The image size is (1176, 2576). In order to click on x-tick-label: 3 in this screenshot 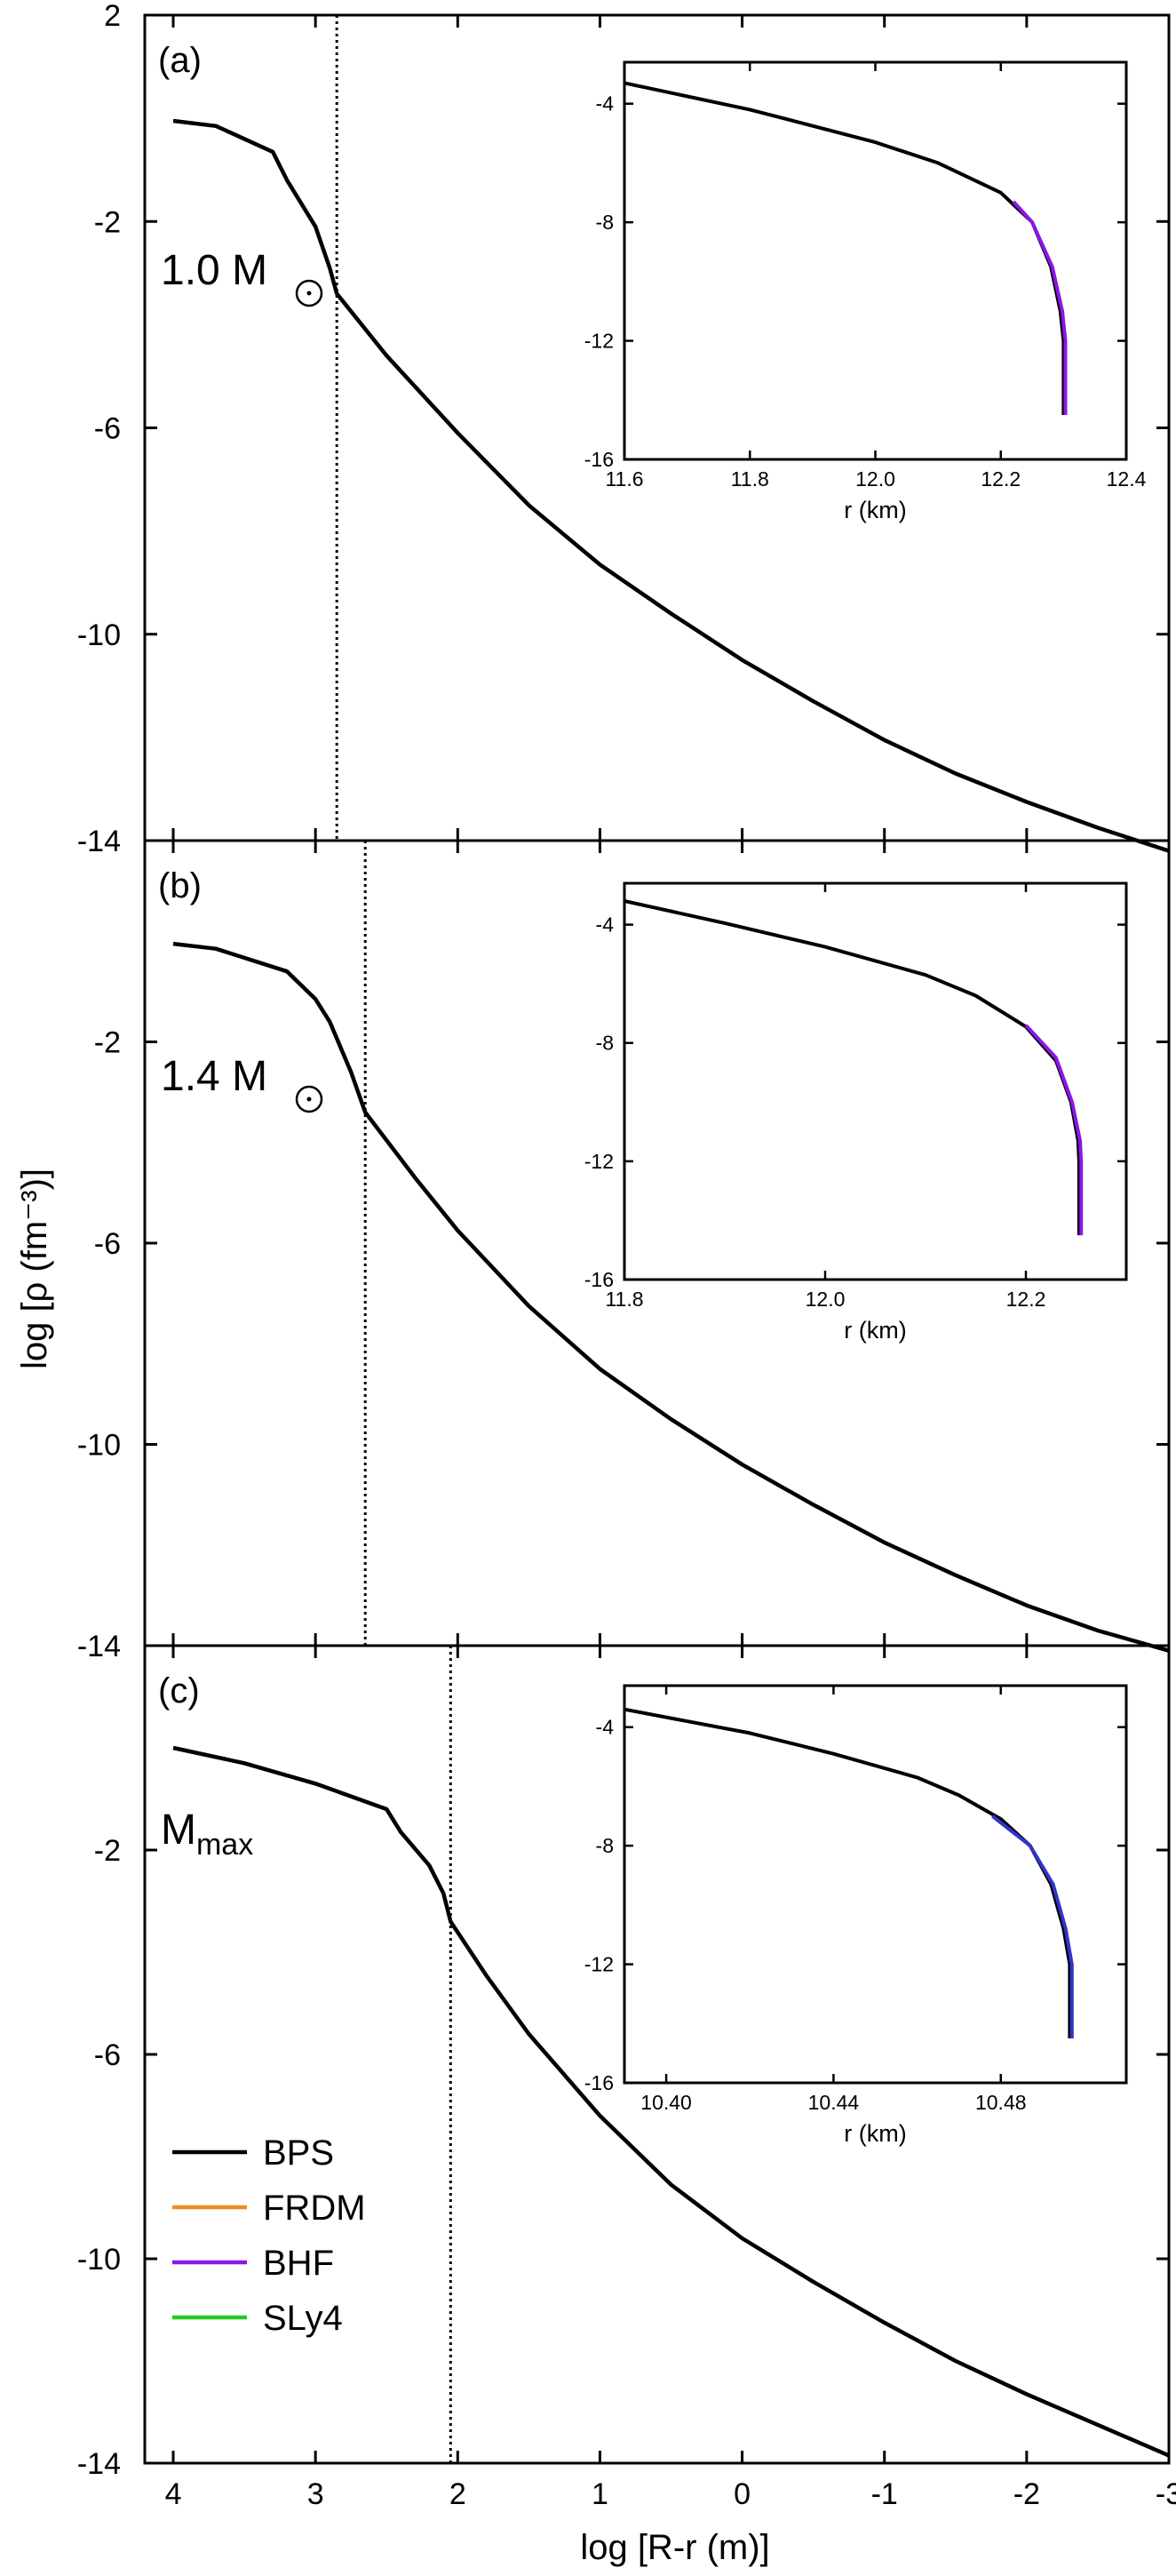, I will do `click(315, 2494)`.